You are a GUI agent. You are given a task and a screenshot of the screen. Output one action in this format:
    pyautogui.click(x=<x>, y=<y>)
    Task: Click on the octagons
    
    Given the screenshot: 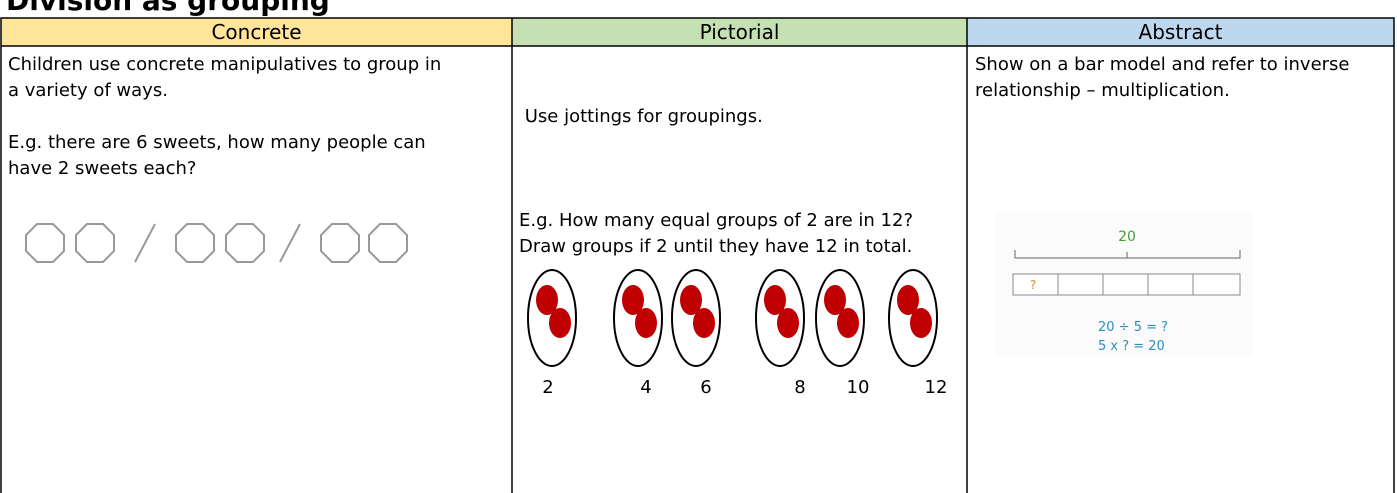 What is the action you would take?
    pyautogui.click(x=216, y=243)
    